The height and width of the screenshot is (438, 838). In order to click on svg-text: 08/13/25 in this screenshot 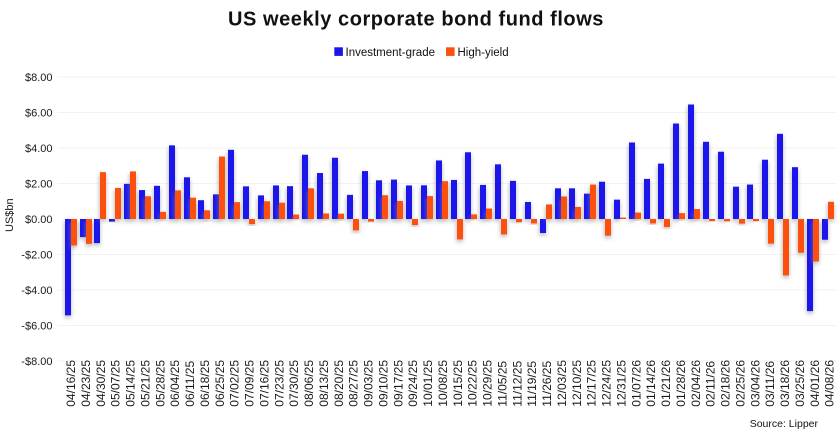, I will do `click(324, 383)`.